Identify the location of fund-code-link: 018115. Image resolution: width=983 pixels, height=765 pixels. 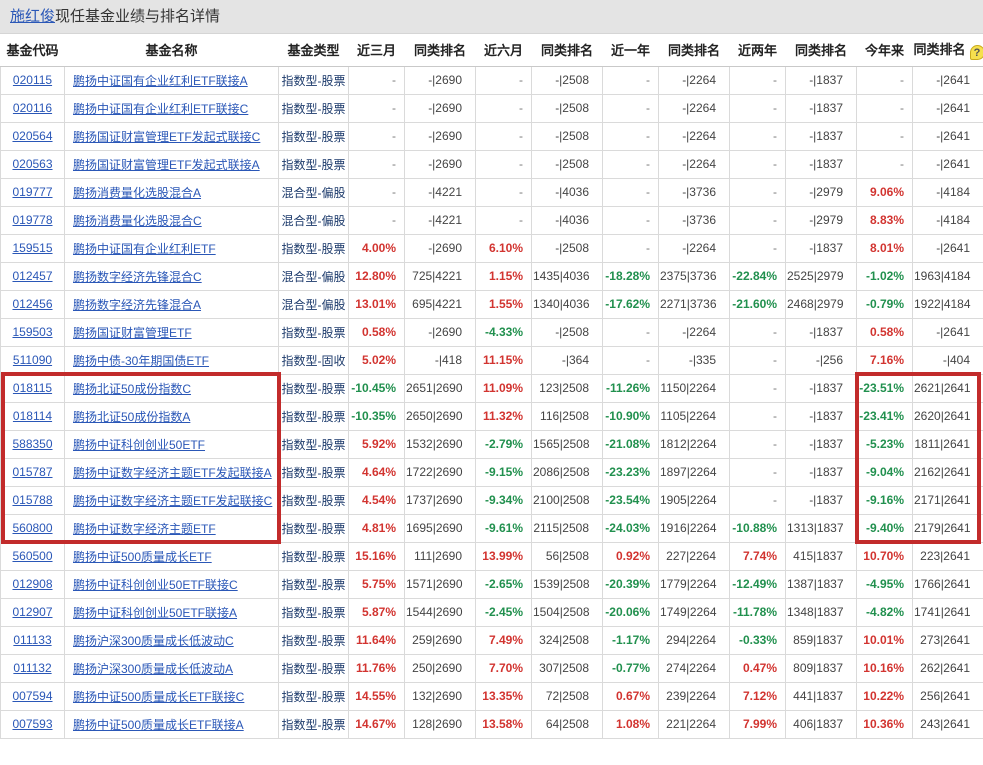
(32, 388).